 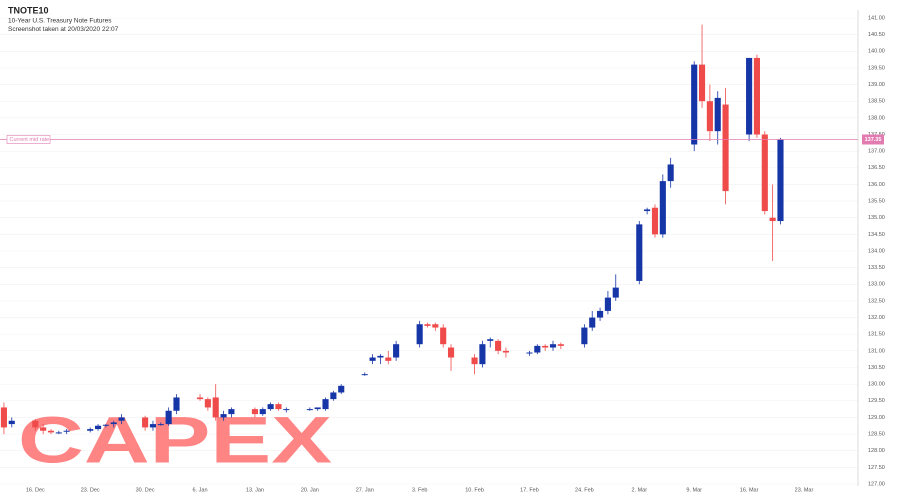 I want to click on x-tick-label: 23. Dec, so click(x=90, y=490).